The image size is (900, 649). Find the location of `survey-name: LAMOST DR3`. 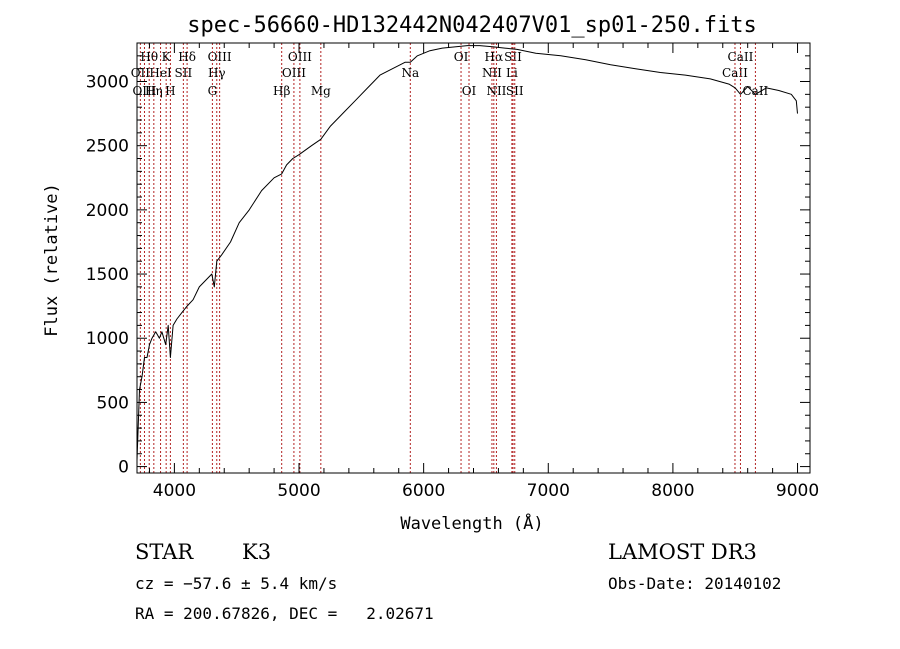

survey-name: LAMOST DR3 is located at coordinates (682, 552).